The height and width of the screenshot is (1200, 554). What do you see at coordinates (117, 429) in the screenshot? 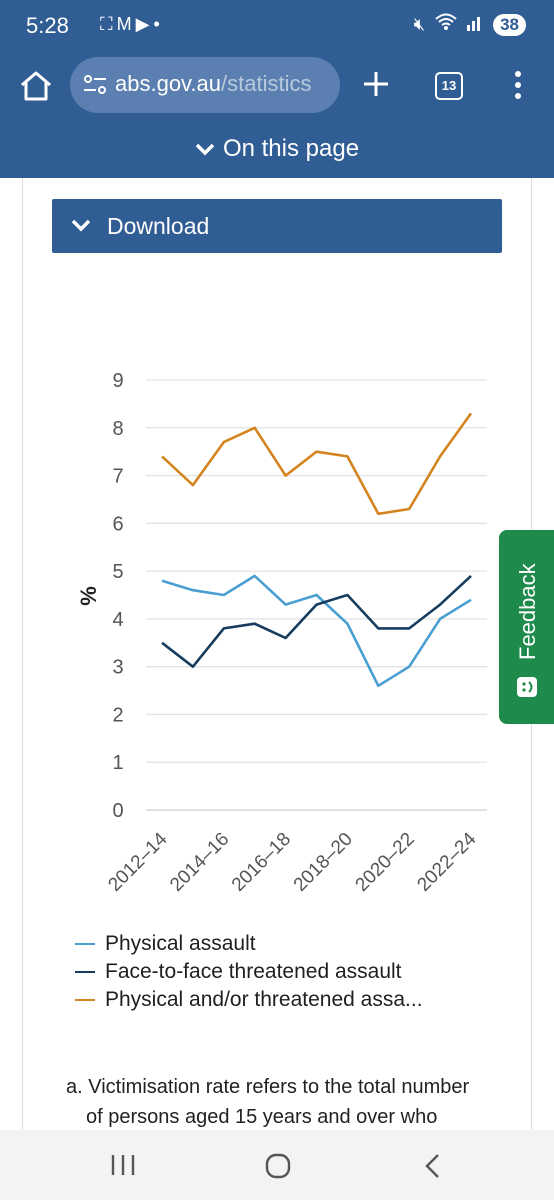
I see `y-tick-label: 8` at bounding box center [117, 429].